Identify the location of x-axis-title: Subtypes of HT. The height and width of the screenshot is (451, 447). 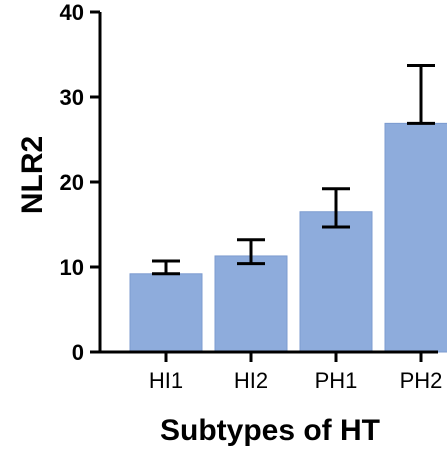
(270, 430).